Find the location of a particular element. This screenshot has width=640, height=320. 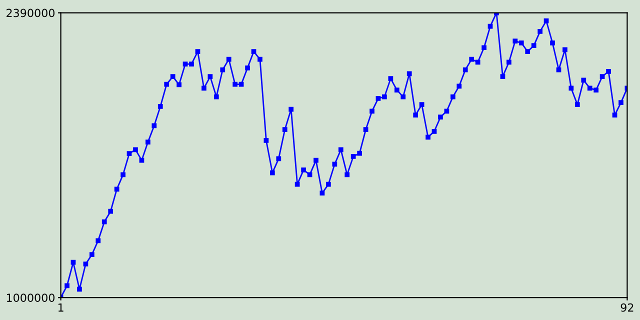

x-tick-label: 1 is located at coordinates (61, 308).